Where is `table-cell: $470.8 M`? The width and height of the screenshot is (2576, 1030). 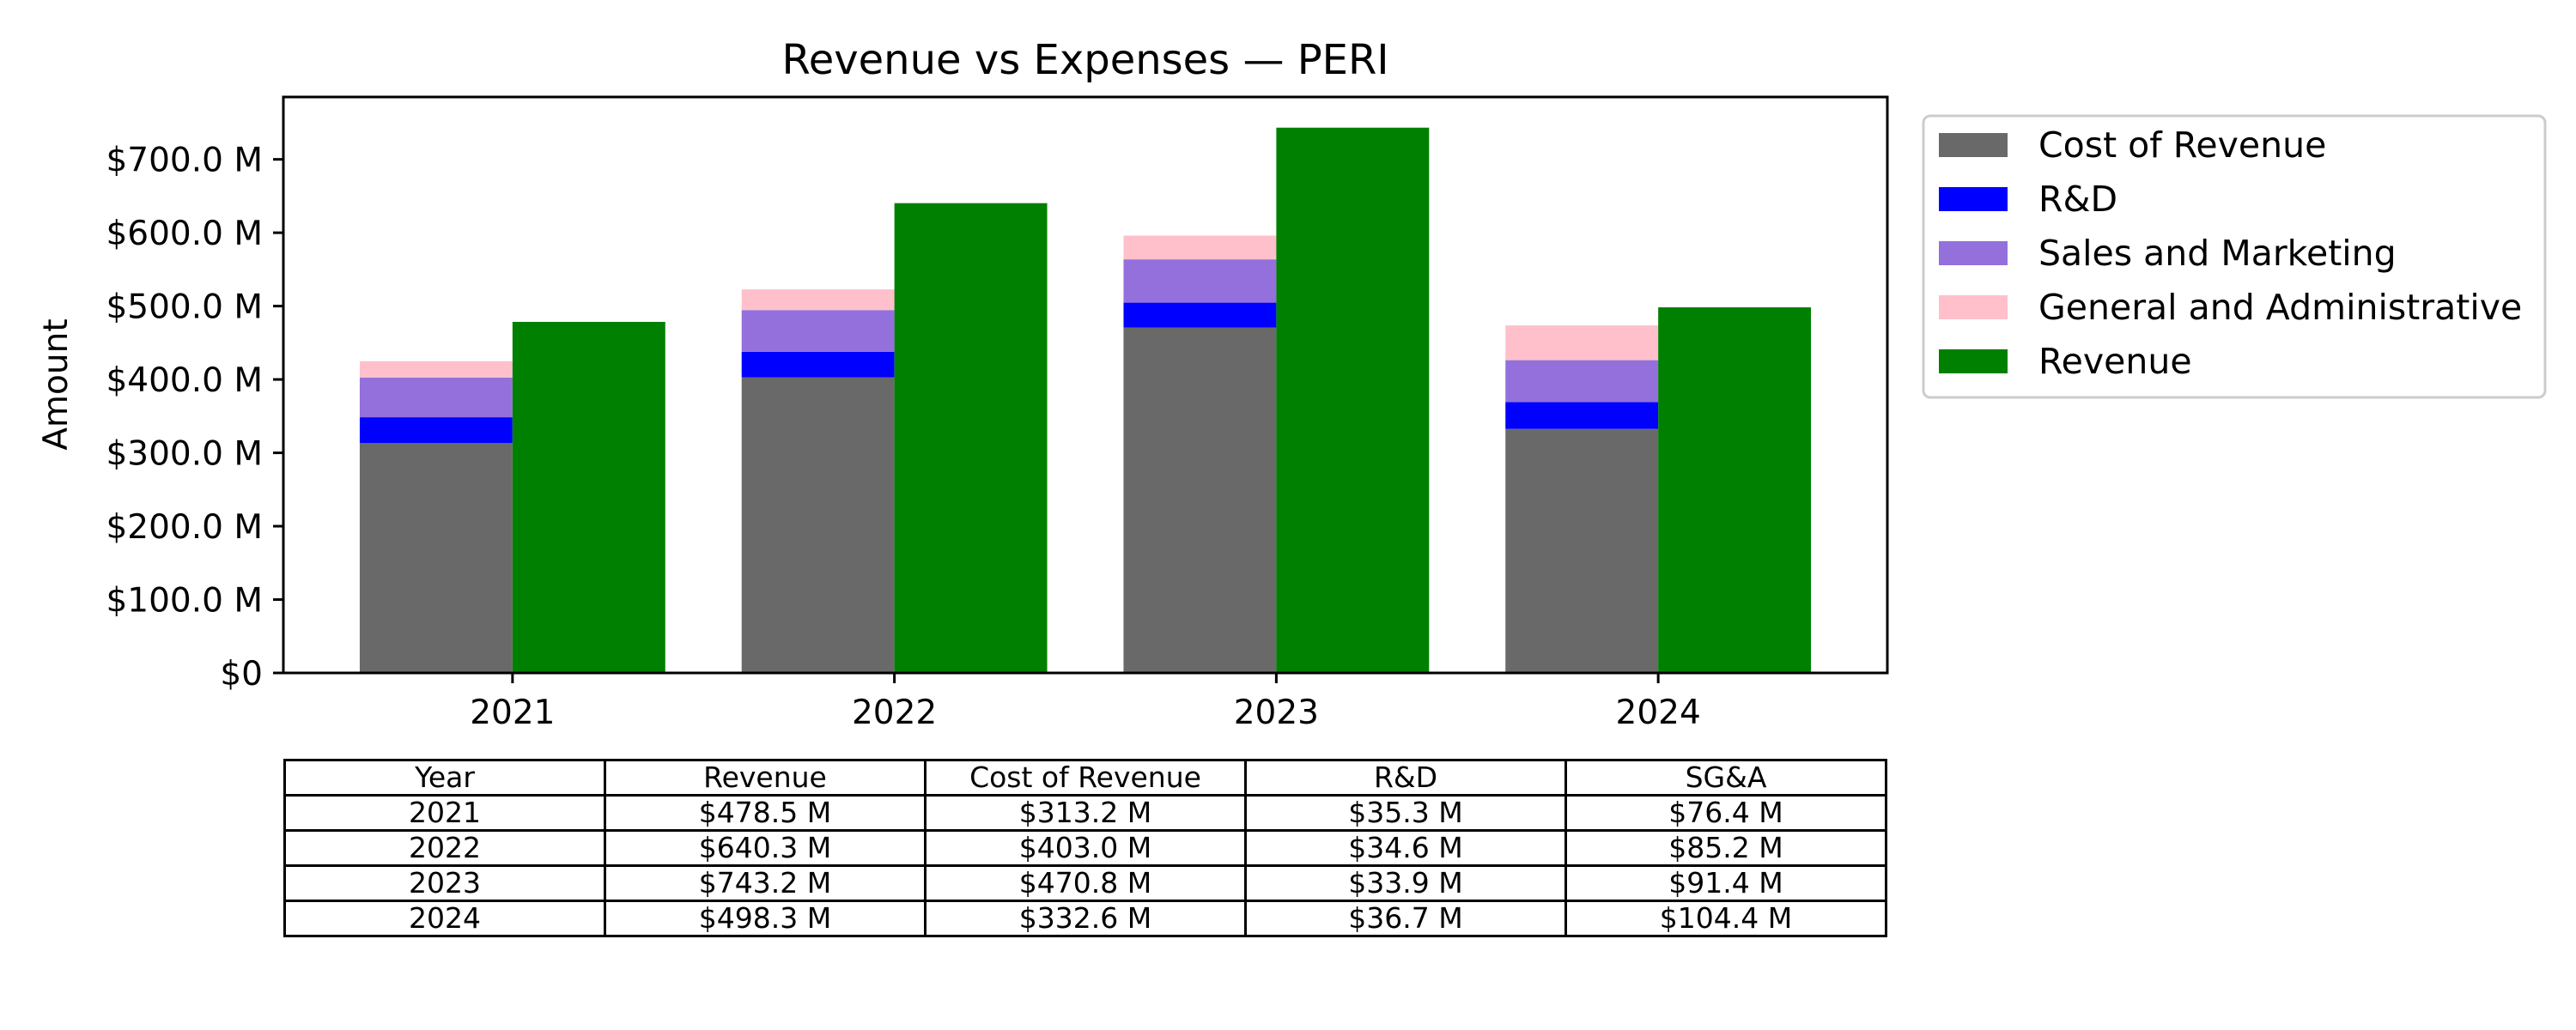 table-cell: $470.8 M is located at coordinates (1085, 883).